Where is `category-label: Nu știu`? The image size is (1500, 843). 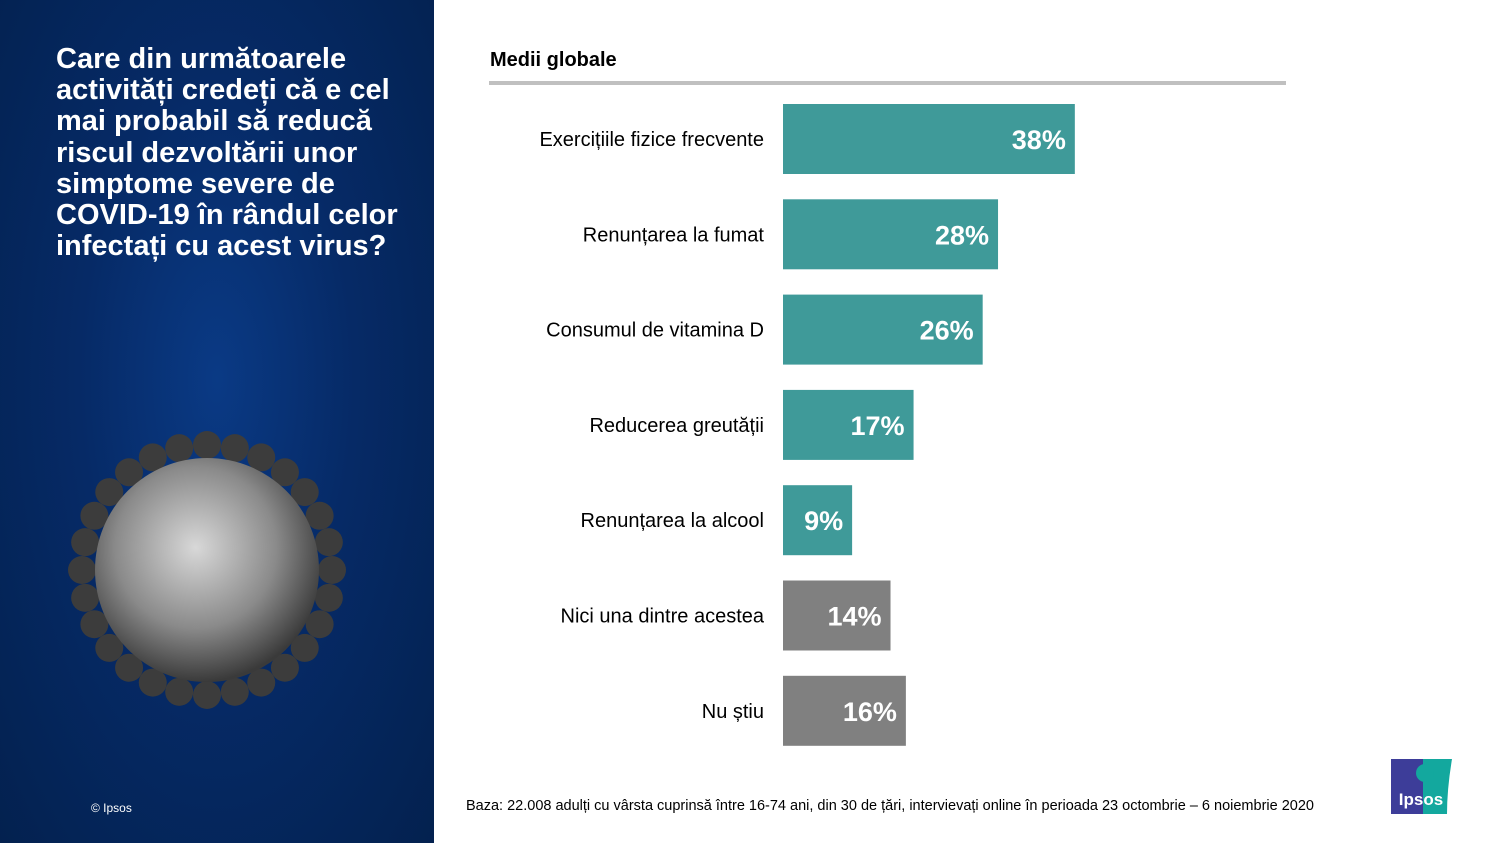
category-label: Nu știu is located at coordinates (733, 712).